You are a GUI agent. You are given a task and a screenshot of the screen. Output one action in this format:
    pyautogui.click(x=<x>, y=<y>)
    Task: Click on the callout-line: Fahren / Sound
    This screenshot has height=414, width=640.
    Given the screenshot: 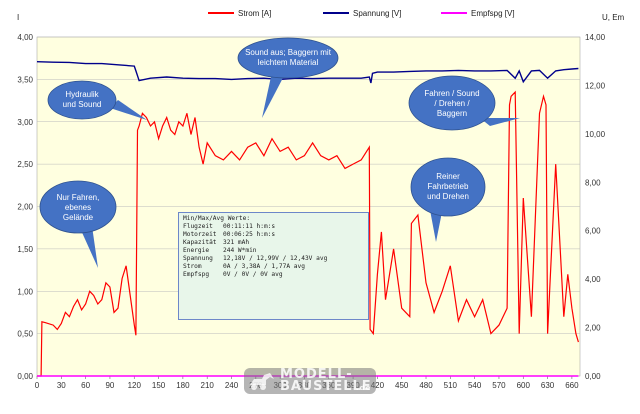 What is the action you would take?
    pyautogui.click(x=451, y=93)
    